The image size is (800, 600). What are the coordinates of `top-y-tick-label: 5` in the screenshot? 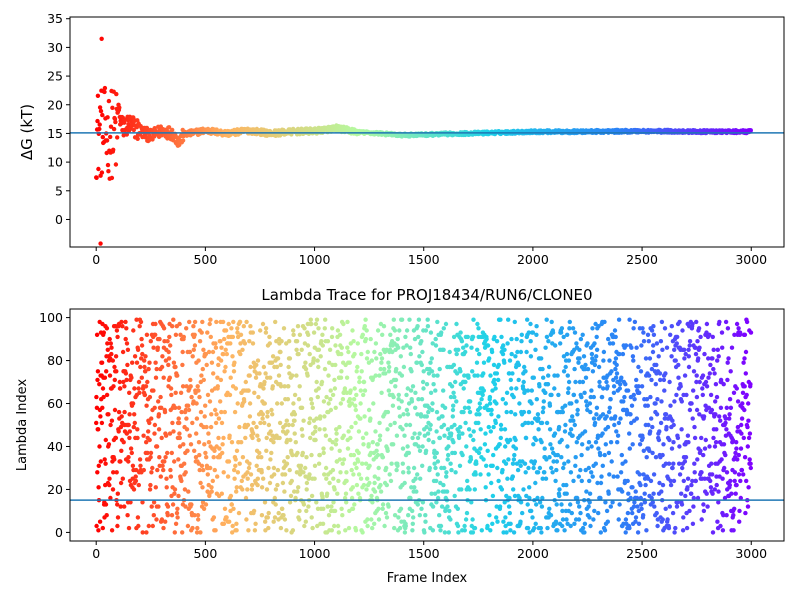 It's located at (59, 190).